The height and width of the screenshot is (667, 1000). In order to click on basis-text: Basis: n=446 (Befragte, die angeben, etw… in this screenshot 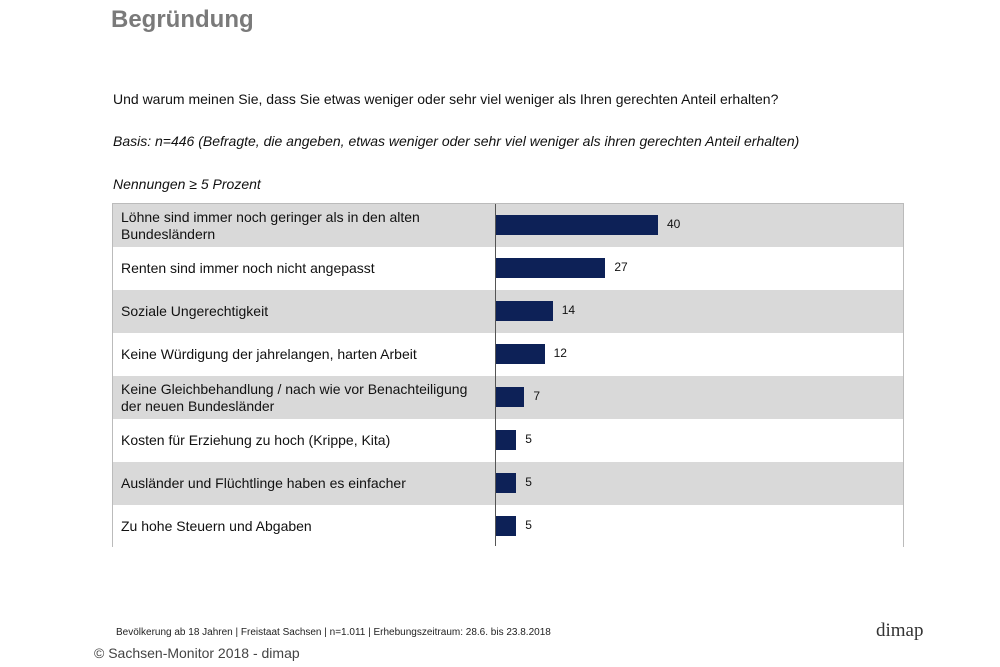, I will do `click(456, 141)`.